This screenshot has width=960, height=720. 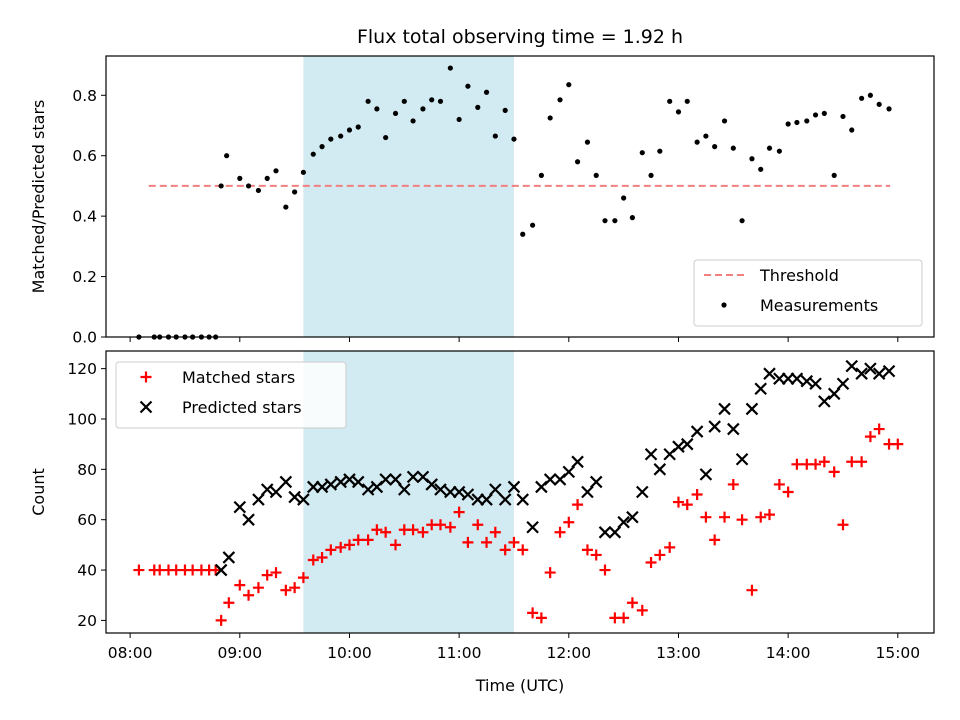 I want to click on y-axis-label: Count, so click(x=38, y=492).